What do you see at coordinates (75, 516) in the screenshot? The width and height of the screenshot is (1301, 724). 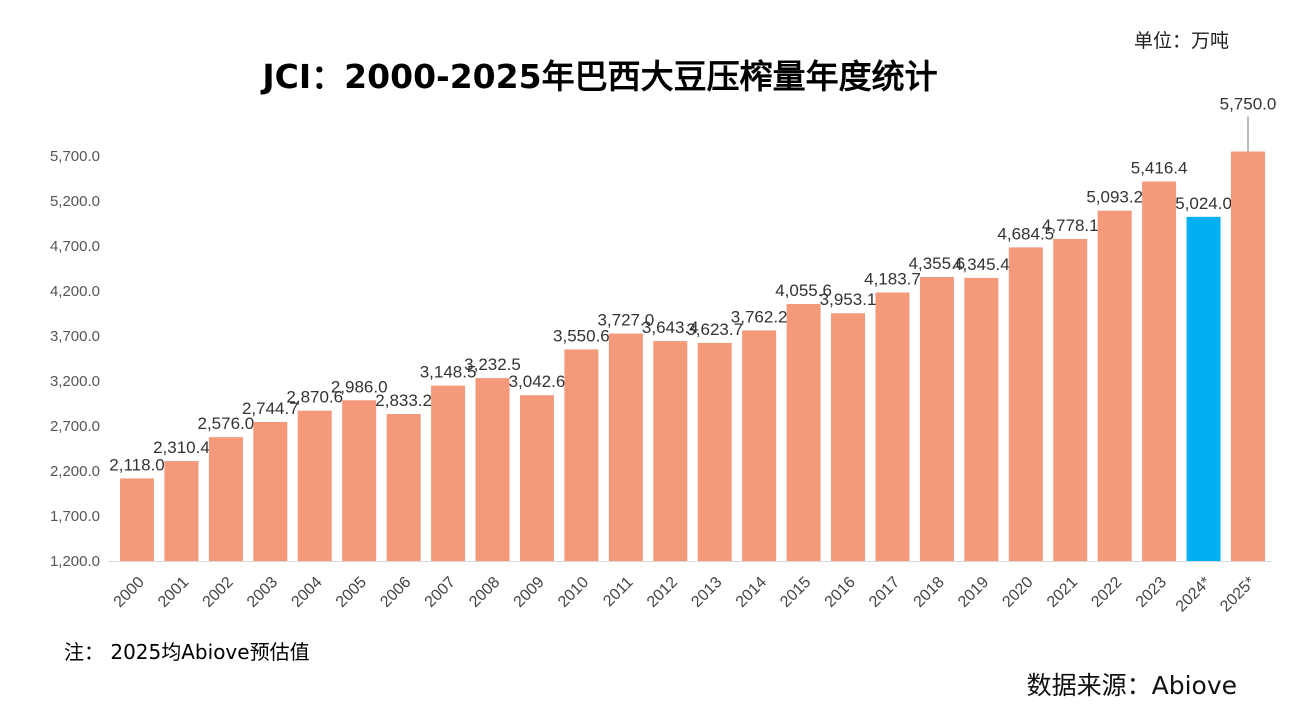 I see `y-tick-label: 1,700.0` at bounding box center [75, 516].